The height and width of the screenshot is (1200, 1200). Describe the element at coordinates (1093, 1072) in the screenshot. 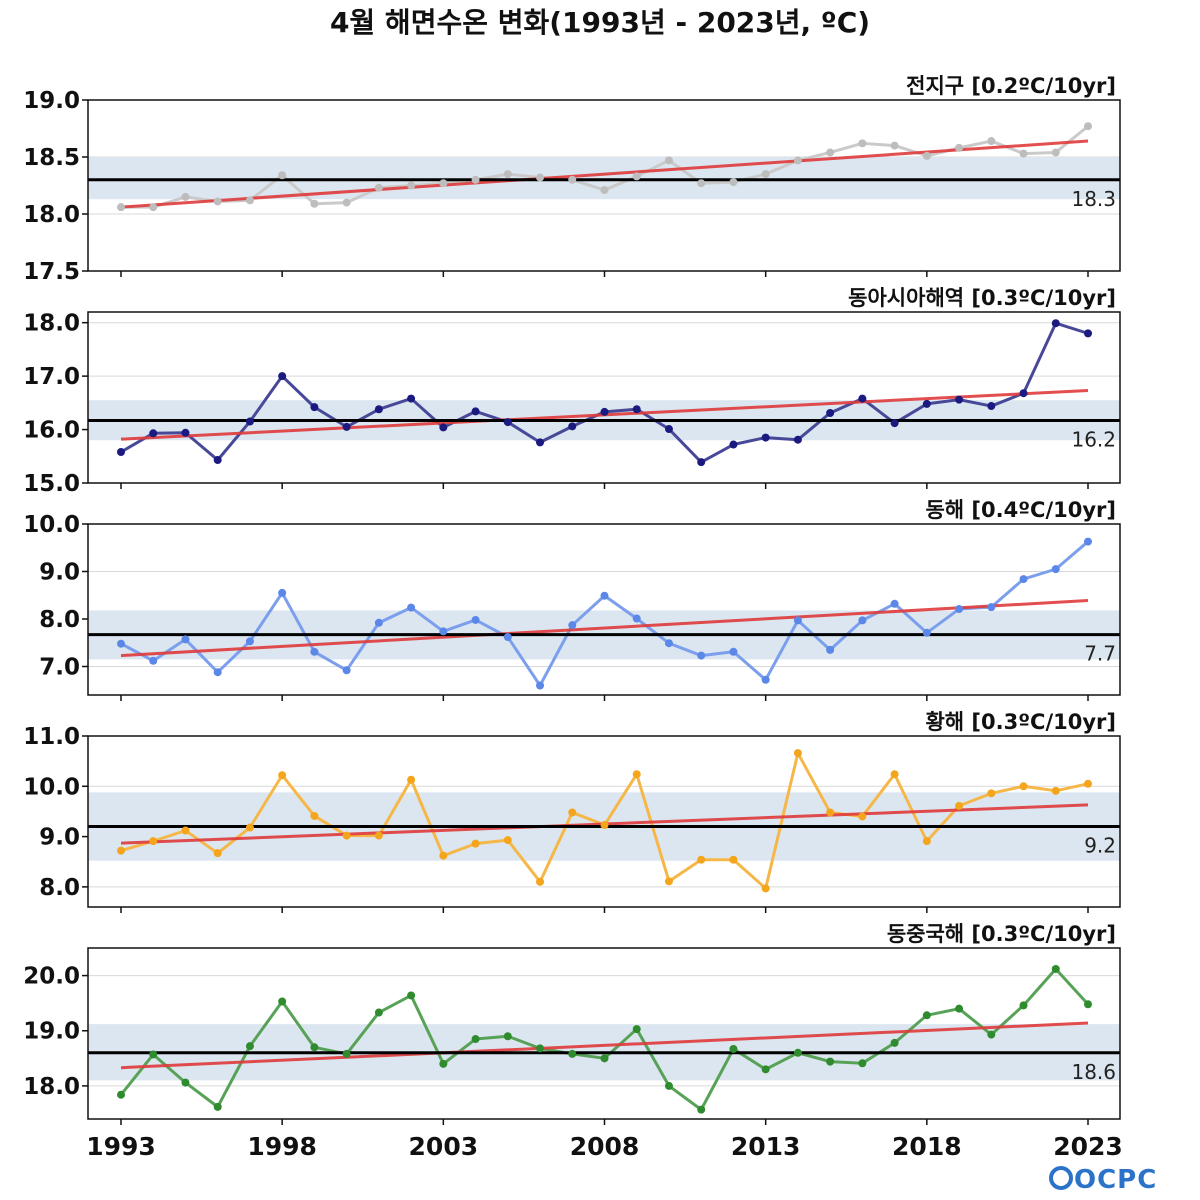

I see `mean-label: 18.6` at that location.